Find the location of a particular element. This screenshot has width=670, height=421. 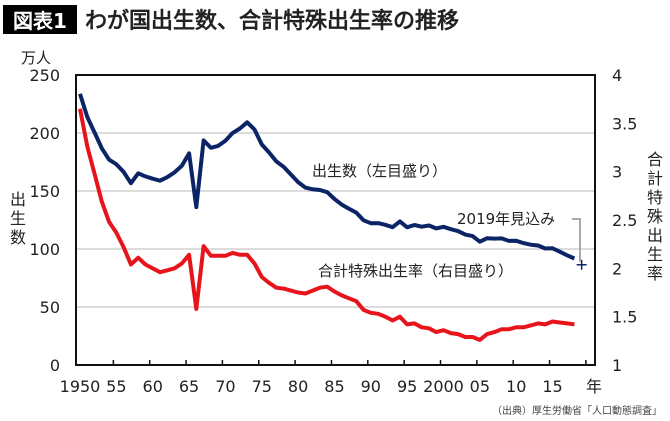

x-tick-label: 05 is located at coordinates (480, 386).